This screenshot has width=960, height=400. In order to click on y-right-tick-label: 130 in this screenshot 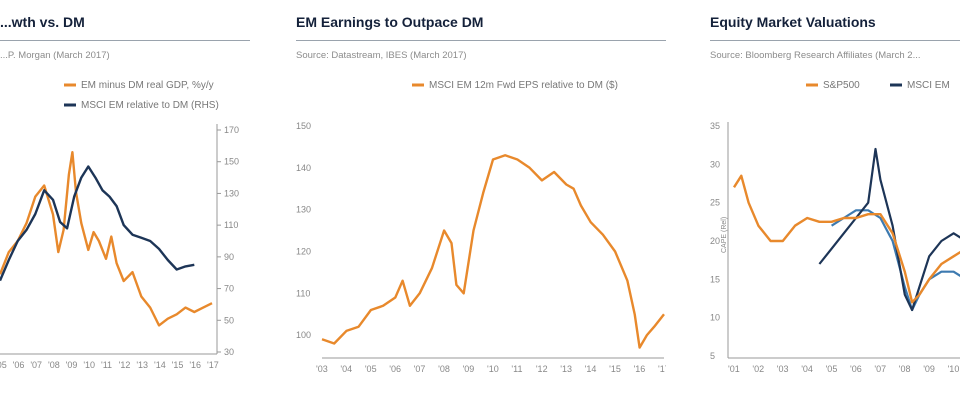, I will do `click(231, 193)`.